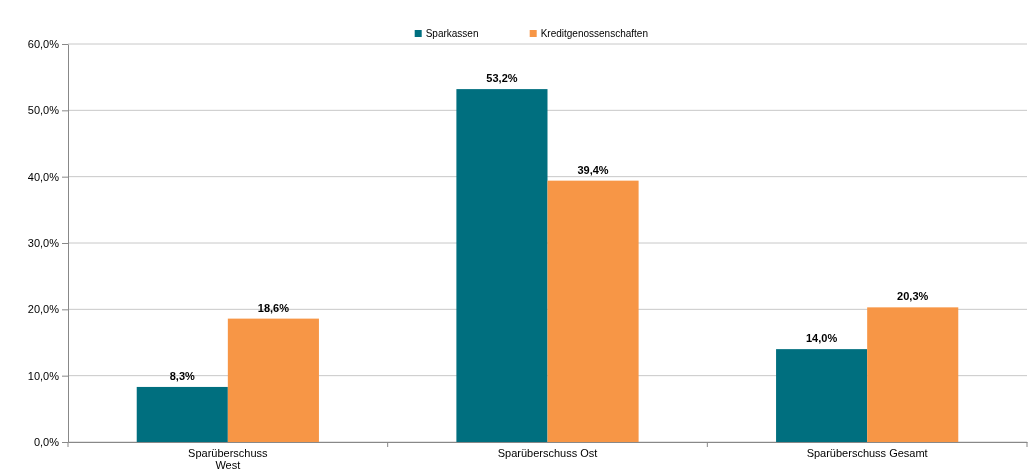 The width and height of the screenshot is (1029, 472). I want to click on y-tick-label: 20,0%, so click(43, 309).